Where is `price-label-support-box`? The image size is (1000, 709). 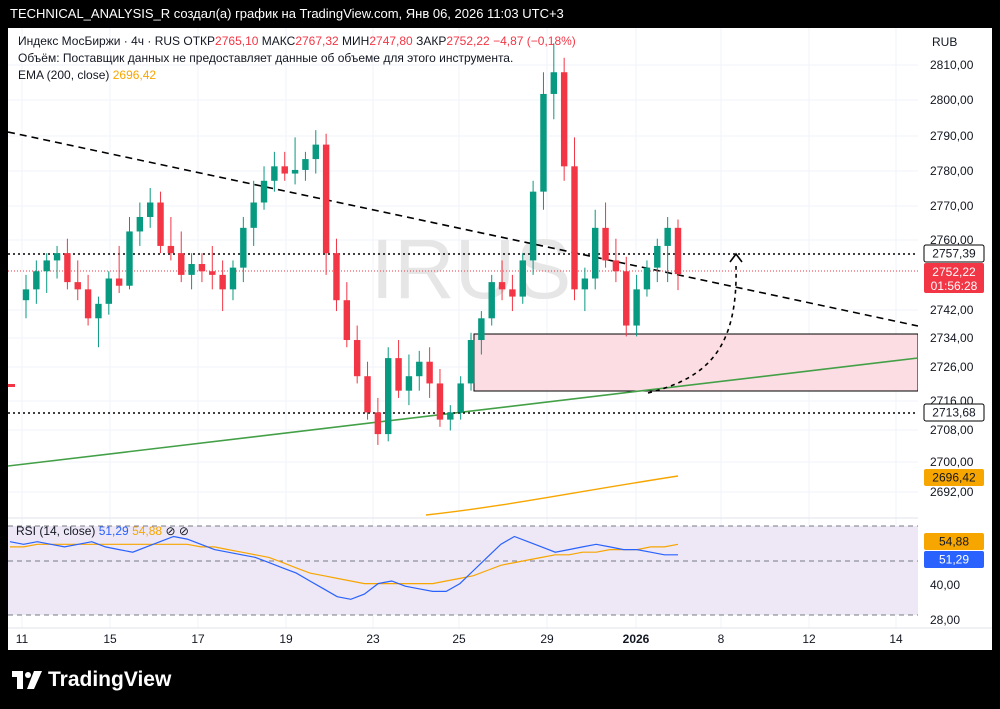
price-label-support-box is located at coordinates (954, 412).